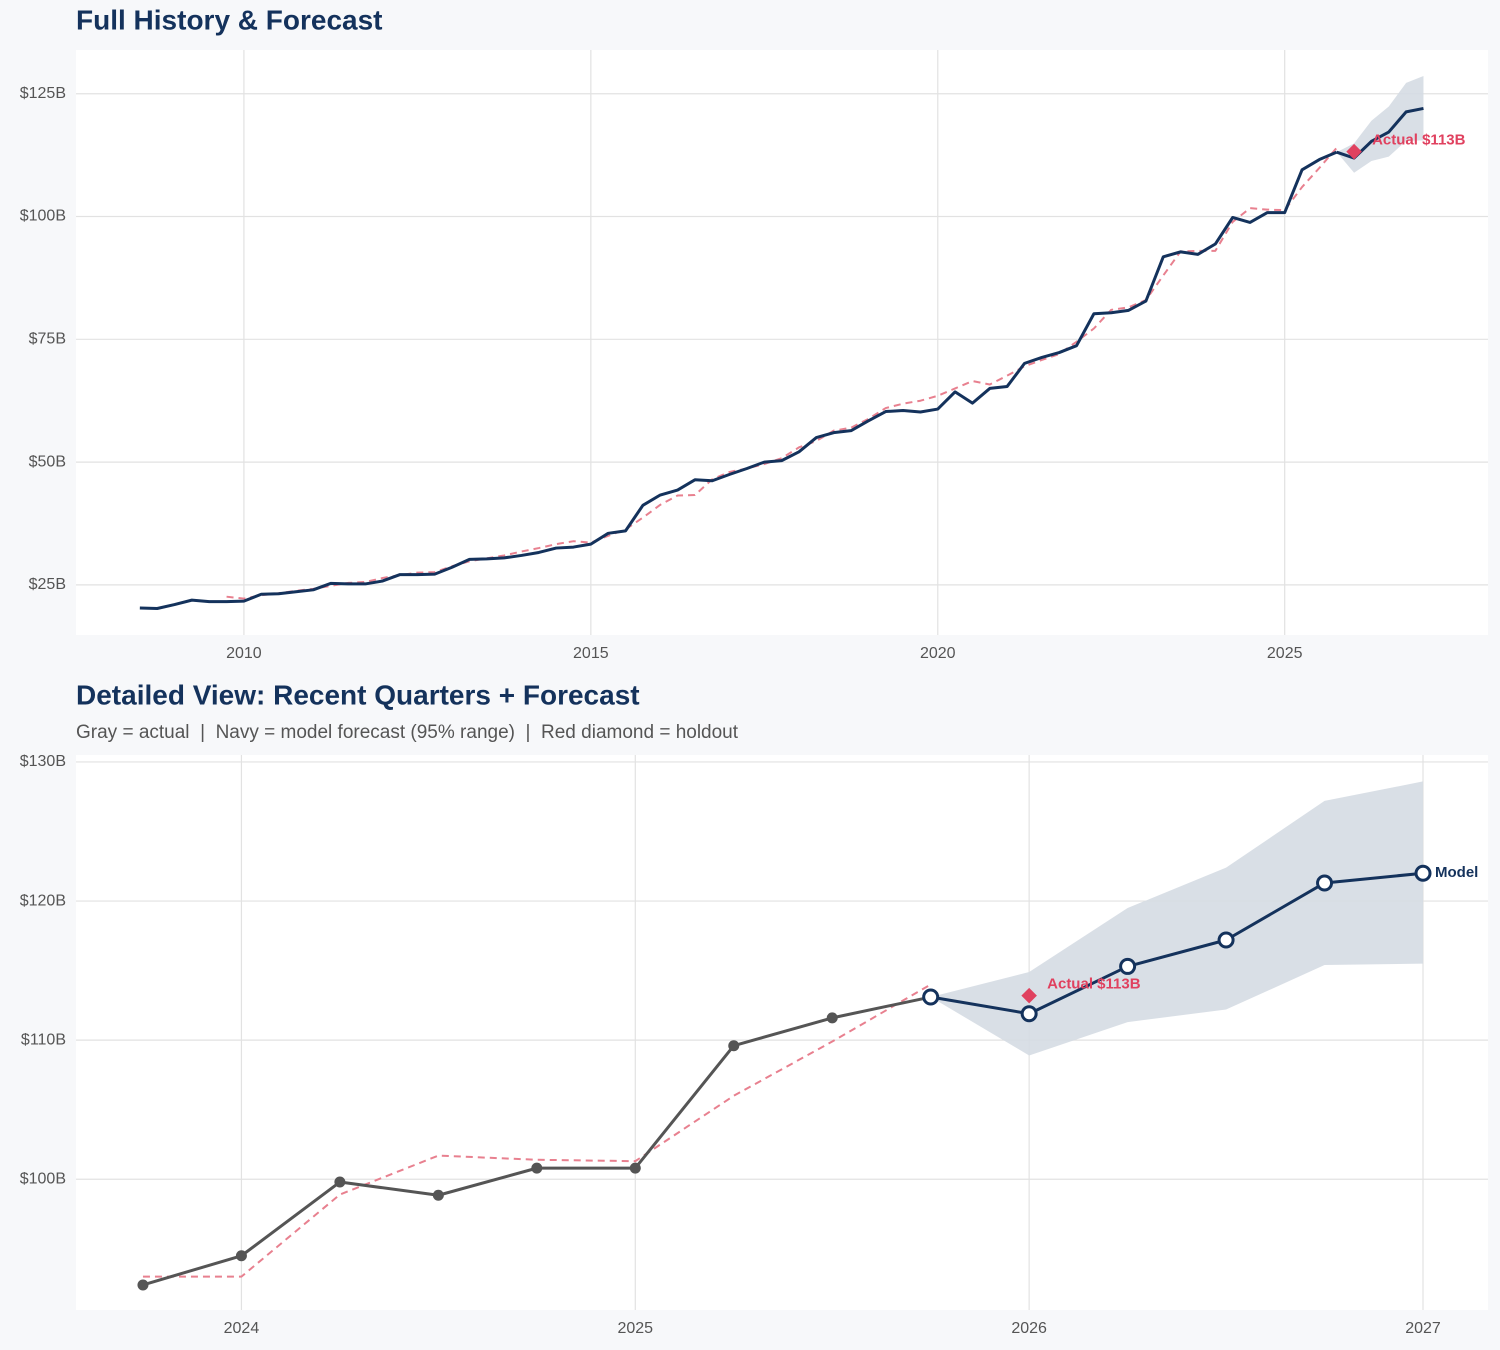  Describe the element at coordinates (43, 761) in the screenshot. I see `y-tick-label: $130B` at that location.